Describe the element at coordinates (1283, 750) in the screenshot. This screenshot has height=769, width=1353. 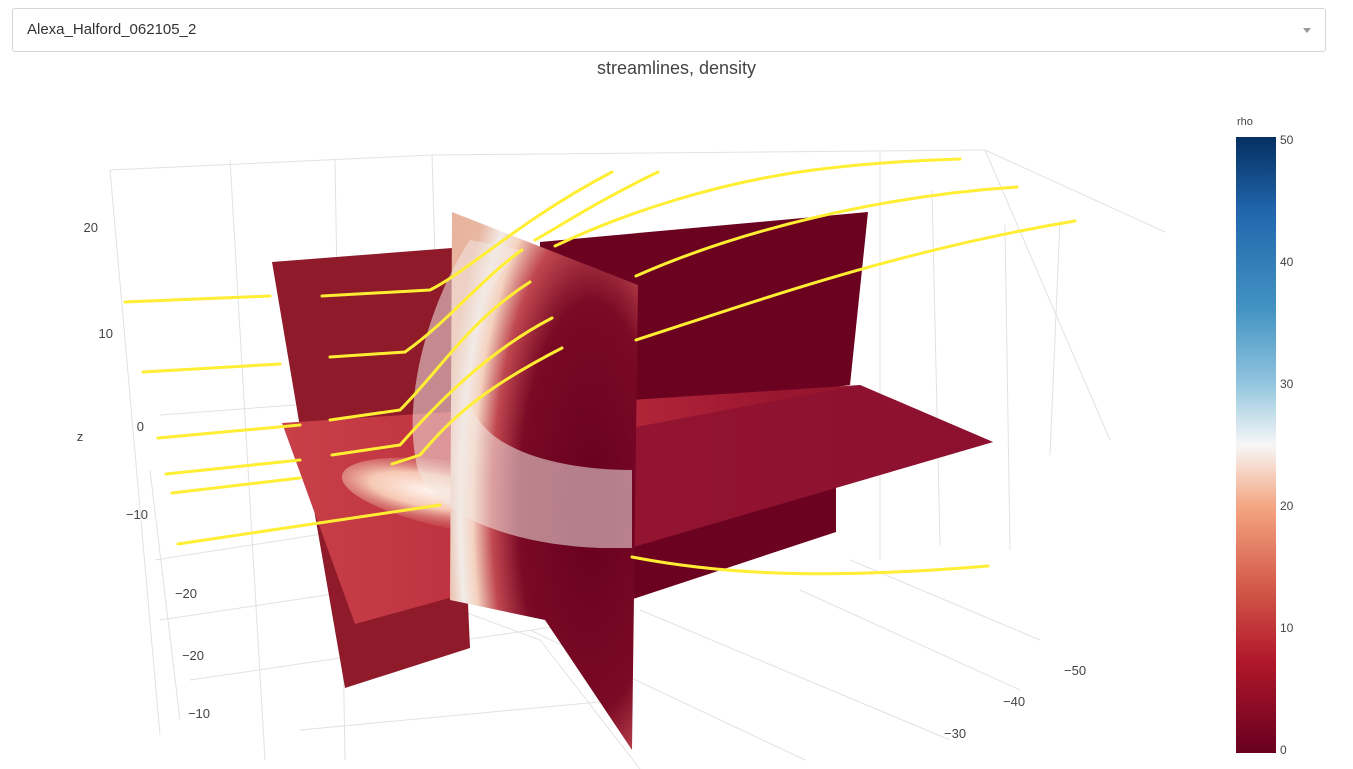
I see `colorbar-tick-label: 0` at that location.